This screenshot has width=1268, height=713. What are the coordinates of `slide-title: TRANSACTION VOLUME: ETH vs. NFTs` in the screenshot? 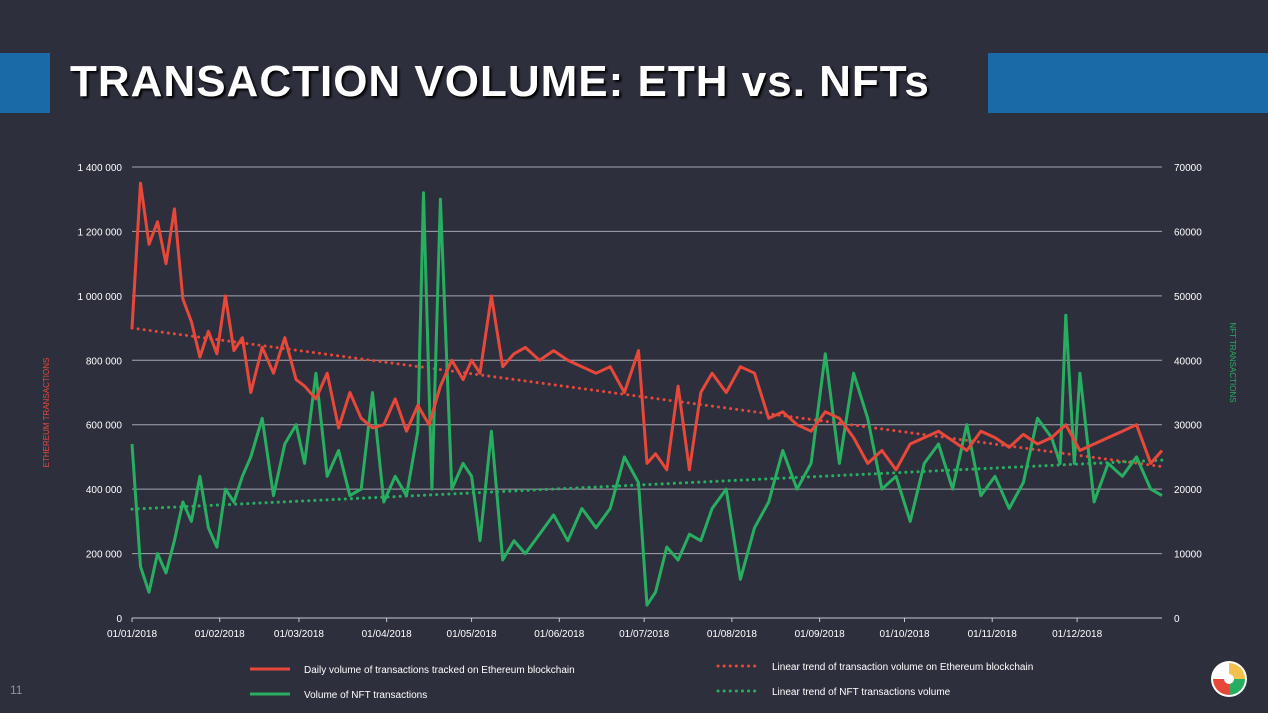 It's located at (500, 81).